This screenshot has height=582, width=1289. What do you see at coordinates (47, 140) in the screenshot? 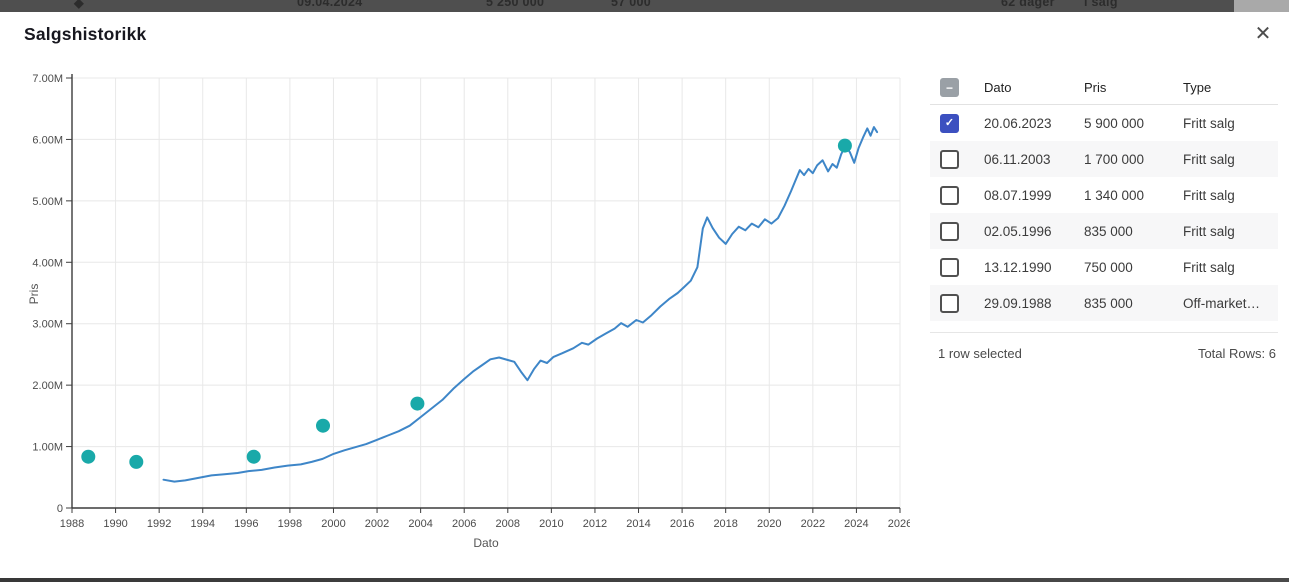
I see `svg-text: 6.00M` at bounding box center [47, 140].